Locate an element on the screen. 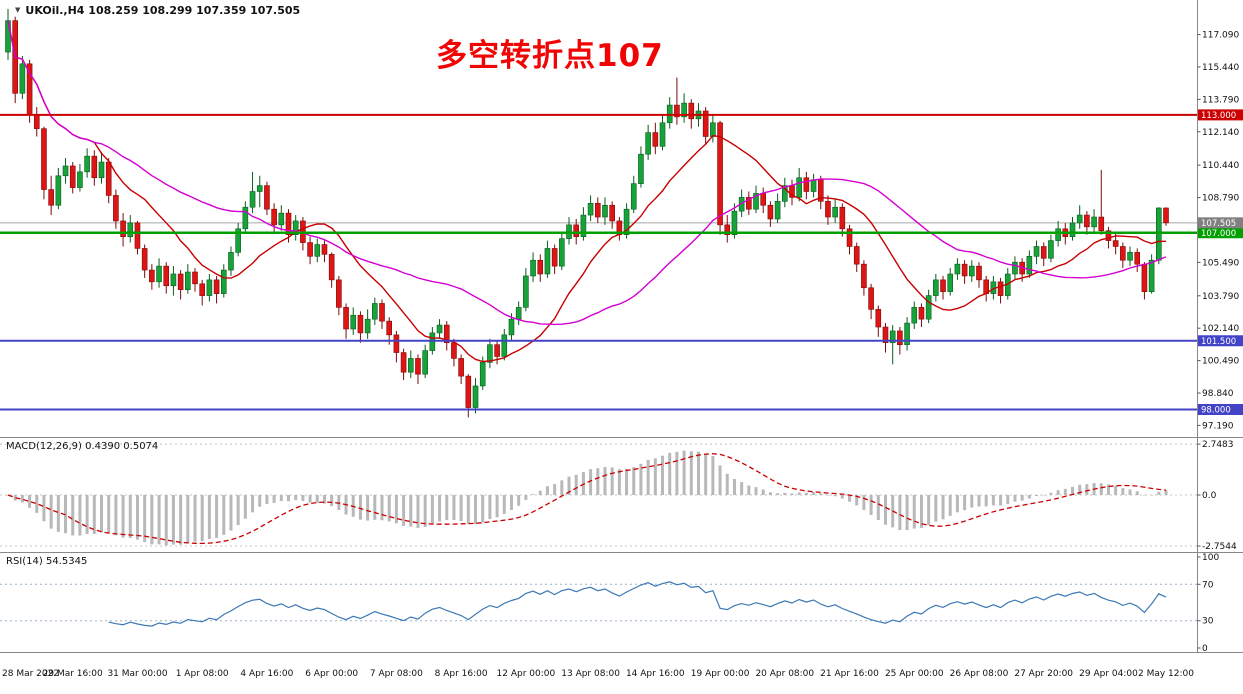 Image resolution: width=1243 pixels, height=694 pixels. price-tag-98.000 is located at coordinates (1220, 410).